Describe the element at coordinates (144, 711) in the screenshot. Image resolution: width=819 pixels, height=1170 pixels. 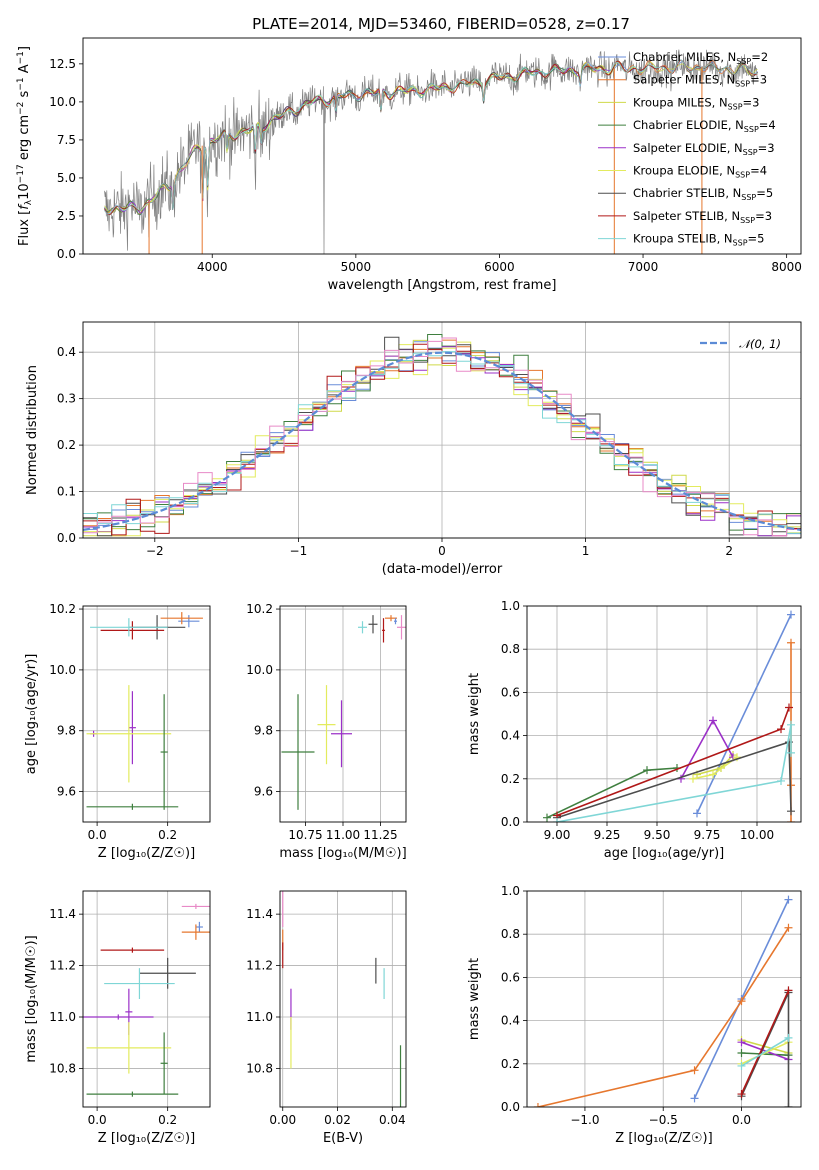
I see `age_vs_Z-plot-area` at that location.